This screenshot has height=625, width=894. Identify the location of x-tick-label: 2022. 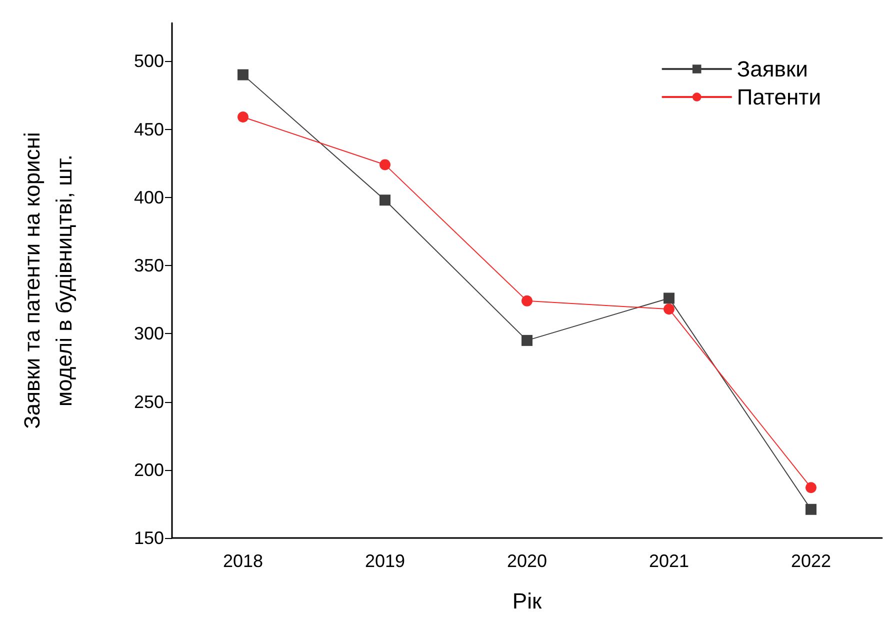
(811, 561).